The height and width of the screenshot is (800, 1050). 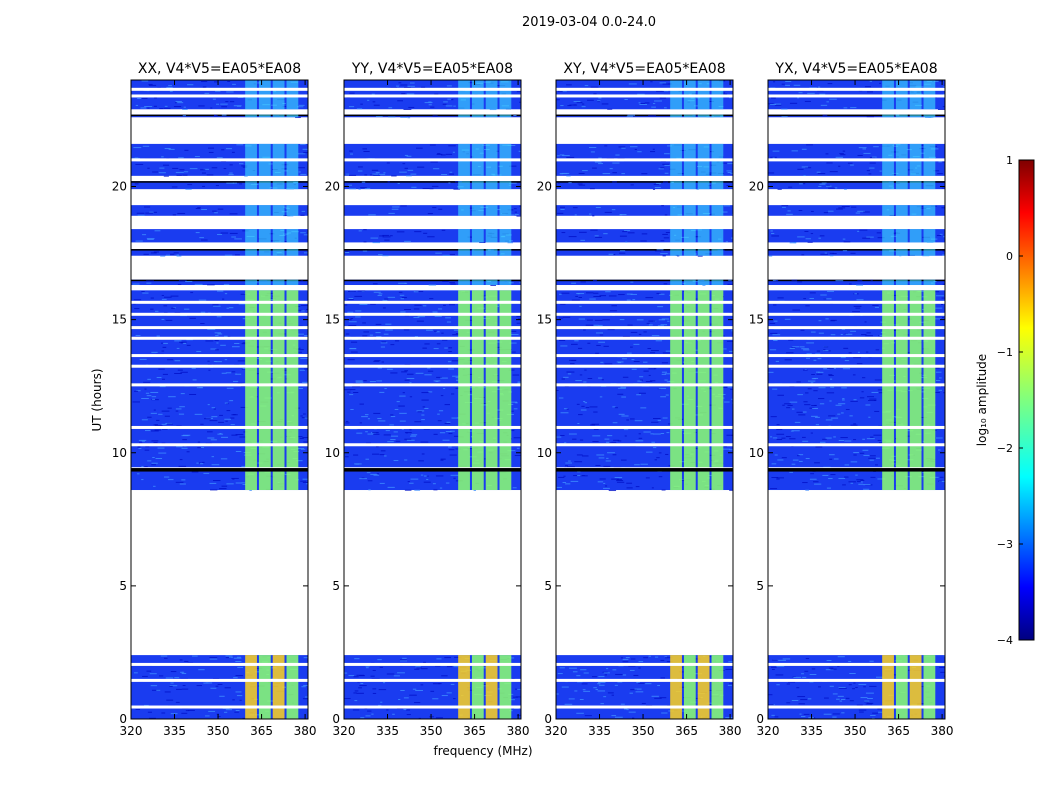 What do you see at coordinates (336, 586) in the screenshot?
I see `y-tick-label: 5` at bounding box center [336, 586].